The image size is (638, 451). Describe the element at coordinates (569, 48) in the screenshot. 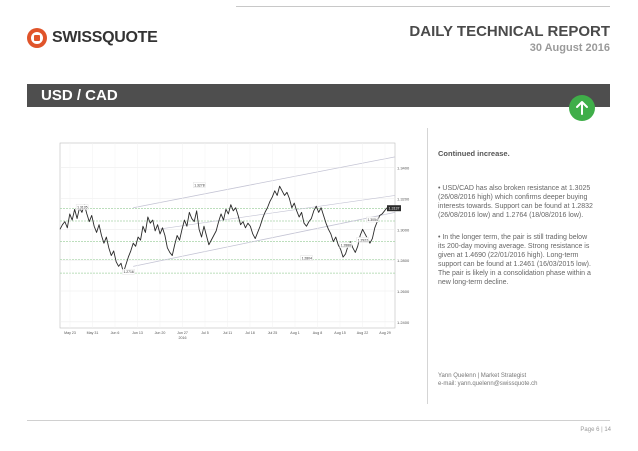

I see `report-date: 30 August 2016` at that location.